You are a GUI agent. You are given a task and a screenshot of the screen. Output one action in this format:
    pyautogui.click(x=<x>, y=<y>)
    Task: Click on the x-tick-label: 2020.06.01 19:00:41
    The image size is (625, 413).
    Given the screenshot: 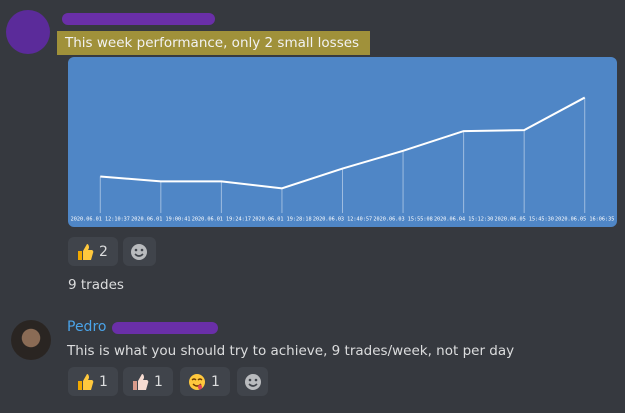 What is the action you would take?
    pyautogui.click(x=160, y=220)
    